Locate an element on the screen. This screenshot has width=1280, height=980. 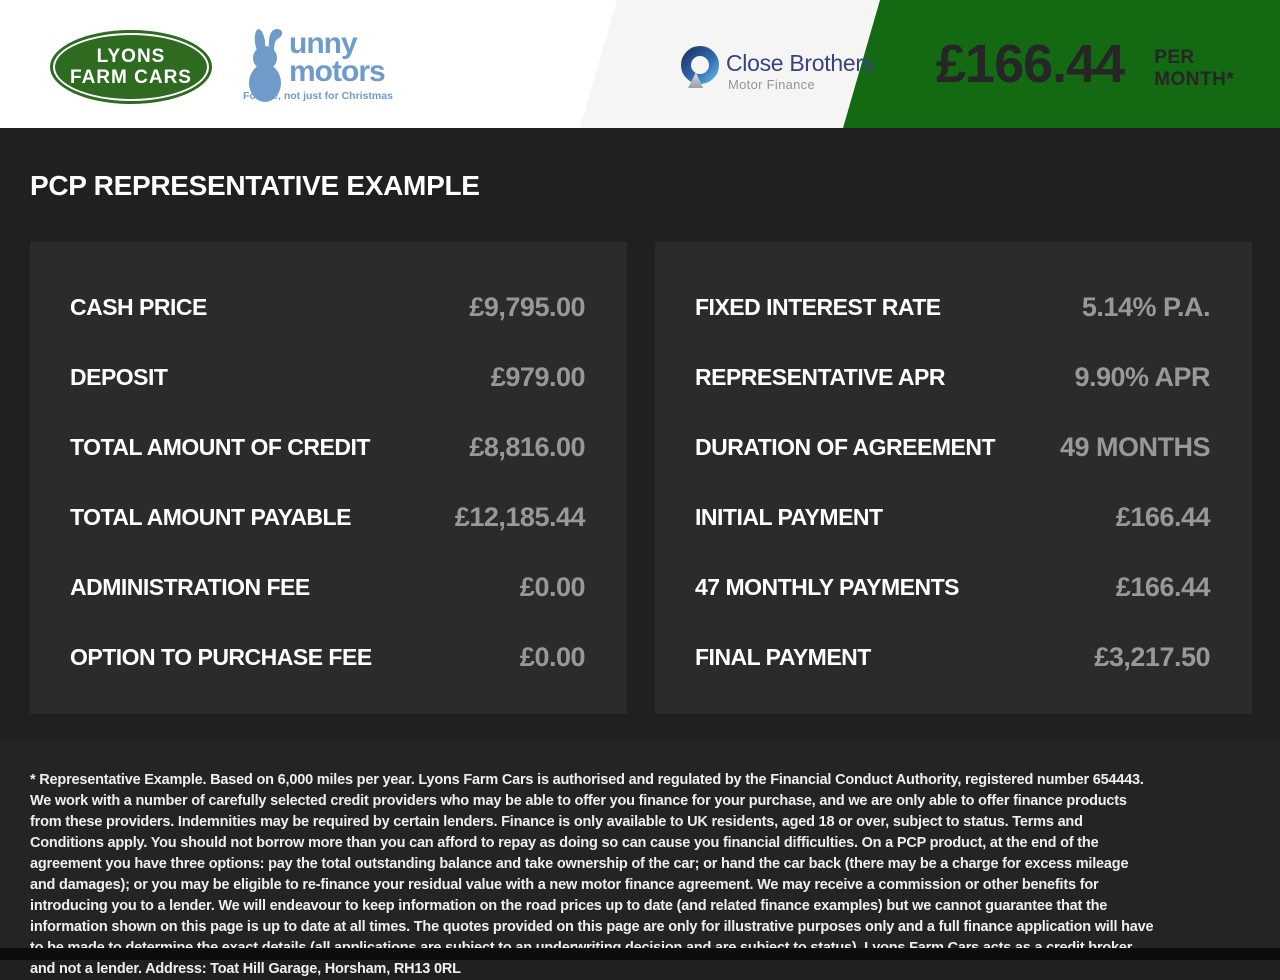
row-label: TOTAL AMOUNT OF CREDIT is located at coordinates (220, 446).